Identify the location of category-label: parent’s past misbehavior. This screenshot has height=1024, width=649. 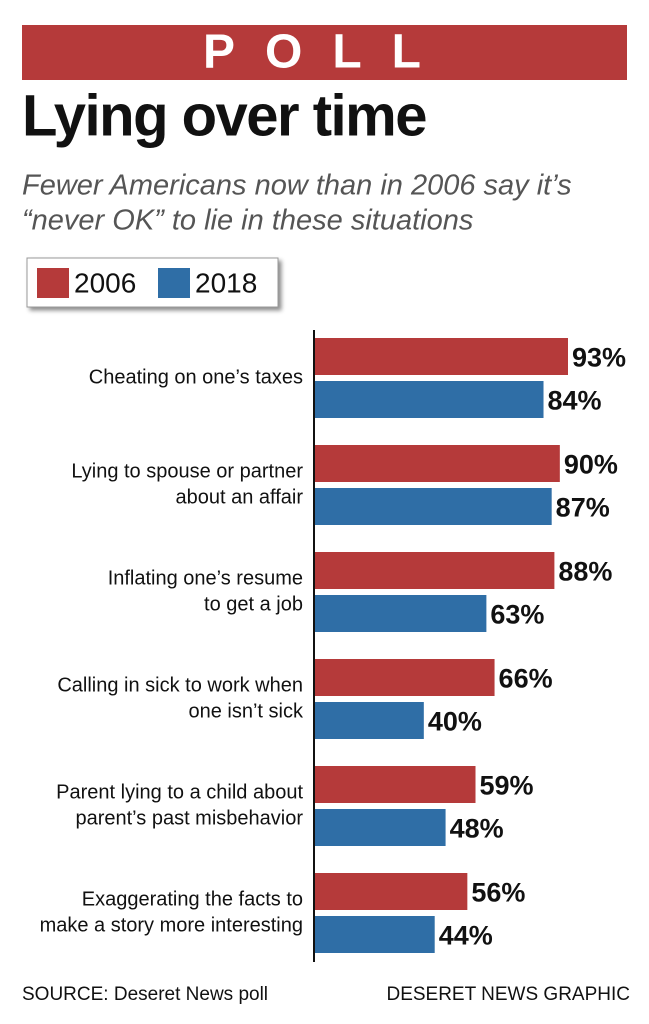
(189, 818).